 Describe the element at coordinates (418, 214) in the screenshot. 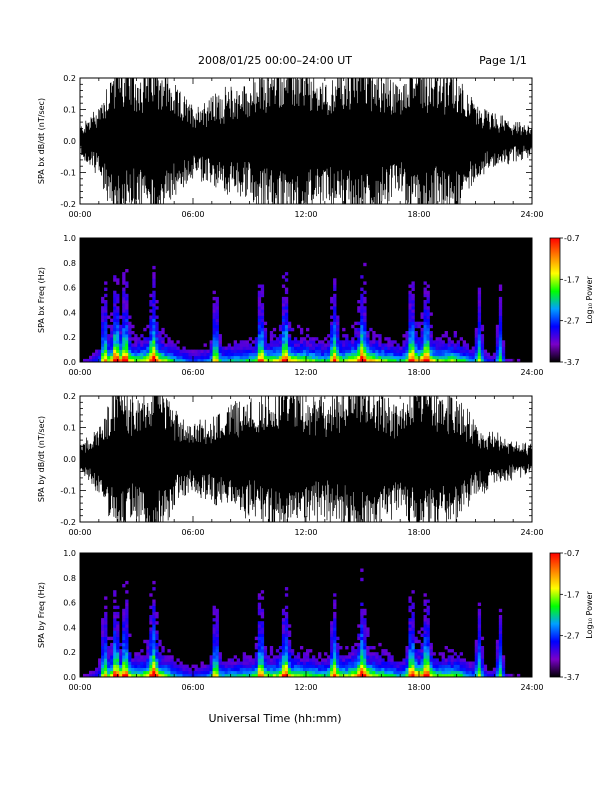

I see `x-tick-label: 18:00` at that location.